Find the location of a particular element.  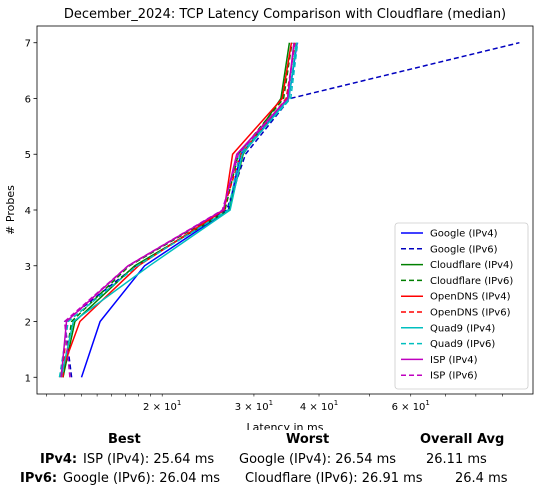

summary-avg-ipv4: 26.11 ms is located at coordinates (456, 459).